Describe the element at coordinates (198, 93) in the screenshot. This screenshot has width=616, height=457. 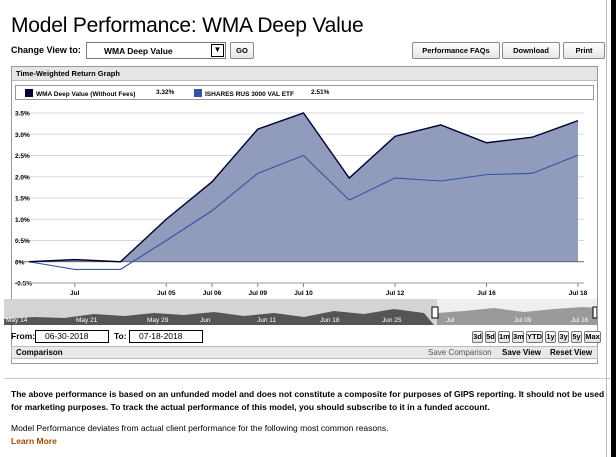
I see `legend-swatch-benchmark` at that location.